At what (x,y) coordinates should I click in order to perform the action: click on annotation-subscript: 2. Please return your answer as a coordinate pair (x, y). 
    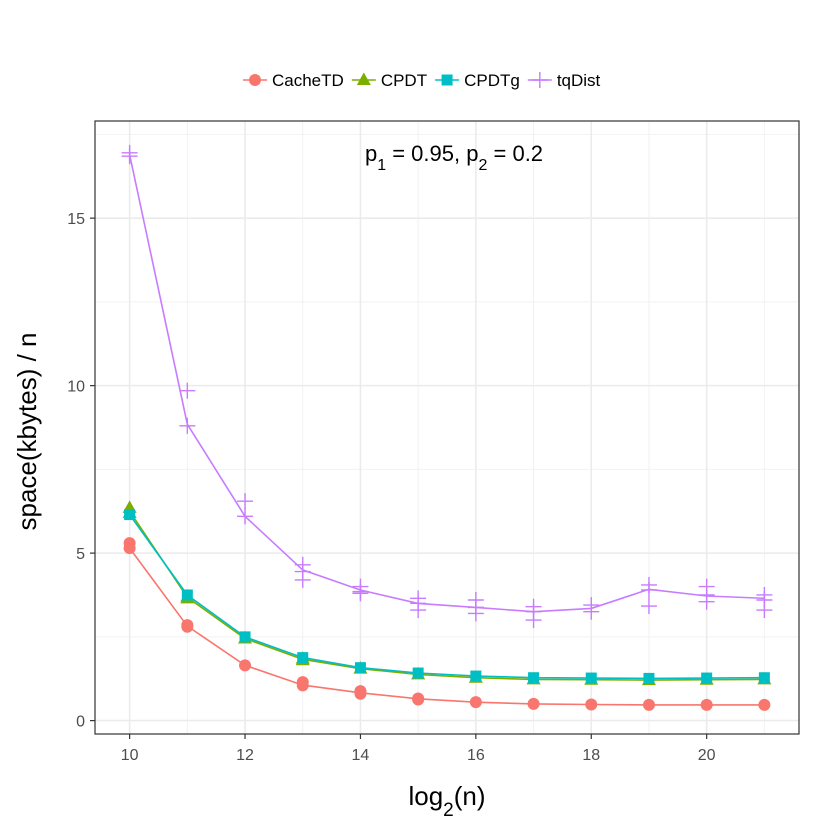
    Looking at the image, I should click on (482, 165).